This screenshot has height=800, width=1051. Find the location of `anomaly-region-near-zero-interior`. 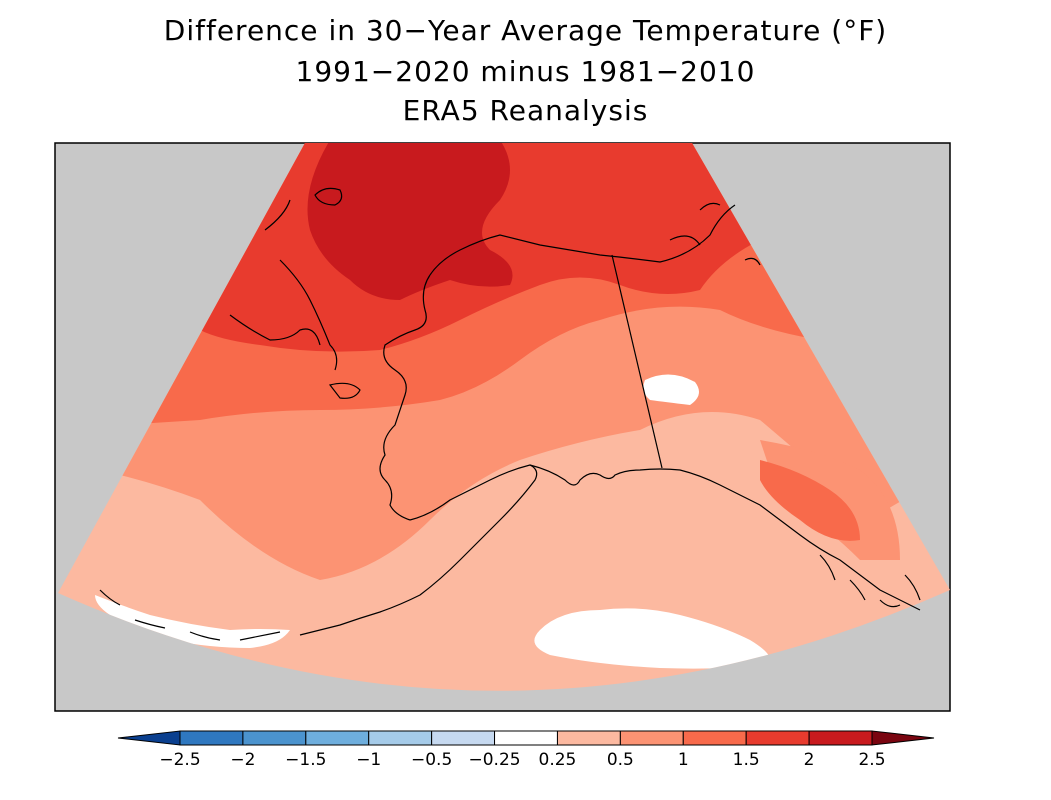

anomaly-region-near-zero-interior is located at coordinates (671, 389).